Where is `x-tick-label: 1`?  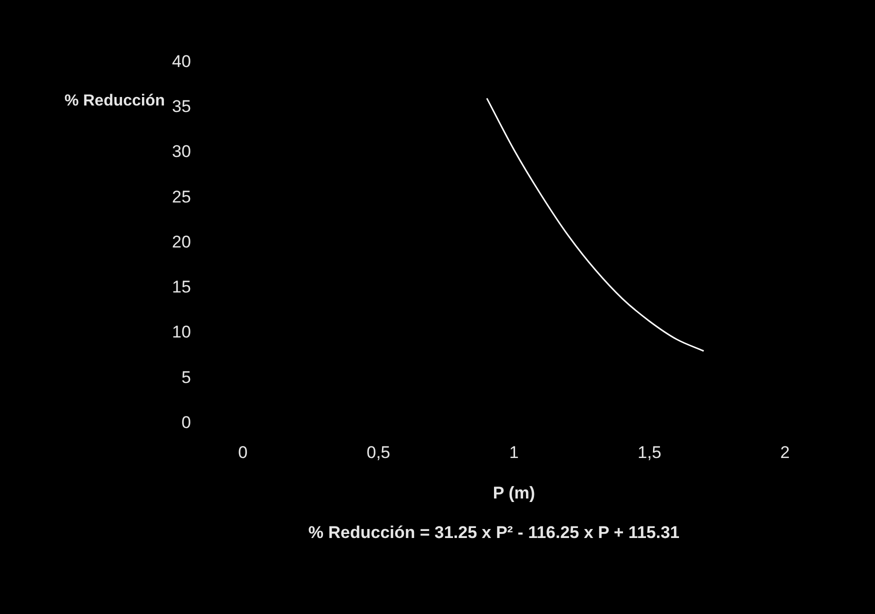 x-tick-label: 1 is located at coordinates (514, 452).